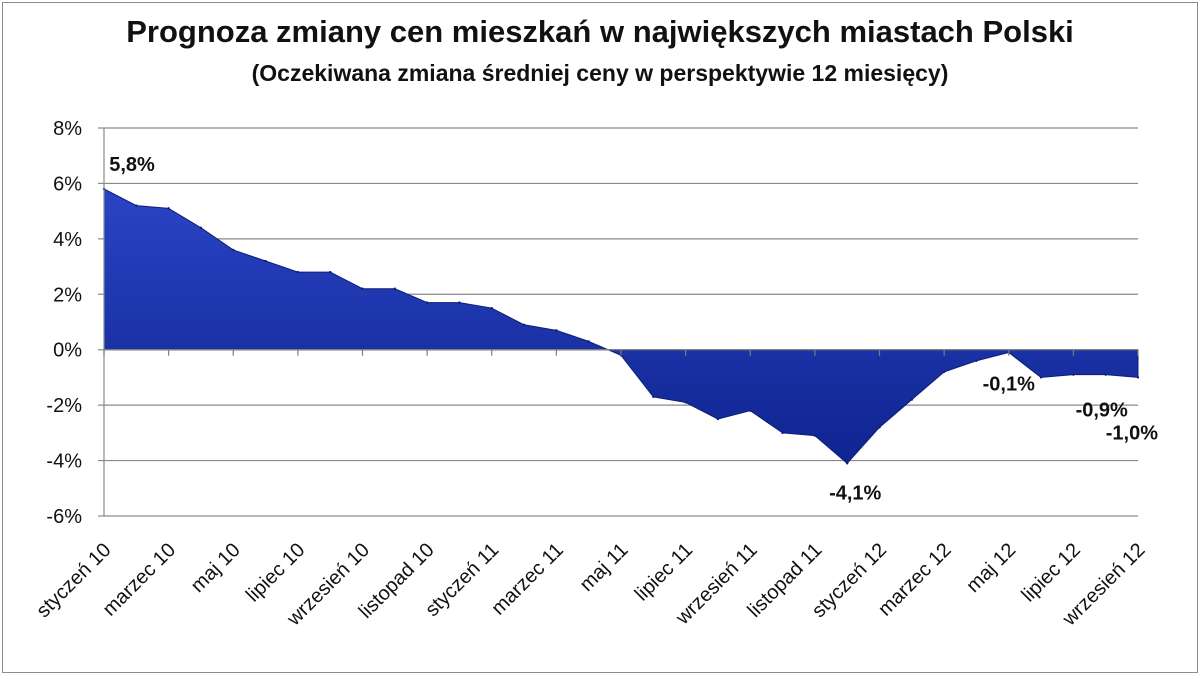 The width and height of the screenshot is (1200, 675). What do you see at coordinates (664, 572) in the screenshot?
I see `x-tick-label: lipiec 11` at bounding box center [664, 572].